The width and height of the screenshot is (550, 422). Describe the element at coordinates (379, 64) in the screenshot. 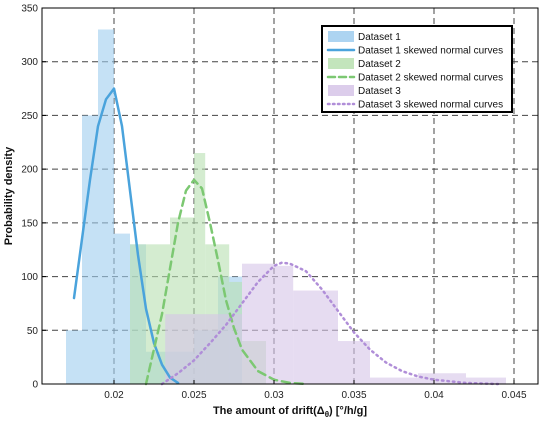

I see `legend-label-3: Dataset 2` at that location.